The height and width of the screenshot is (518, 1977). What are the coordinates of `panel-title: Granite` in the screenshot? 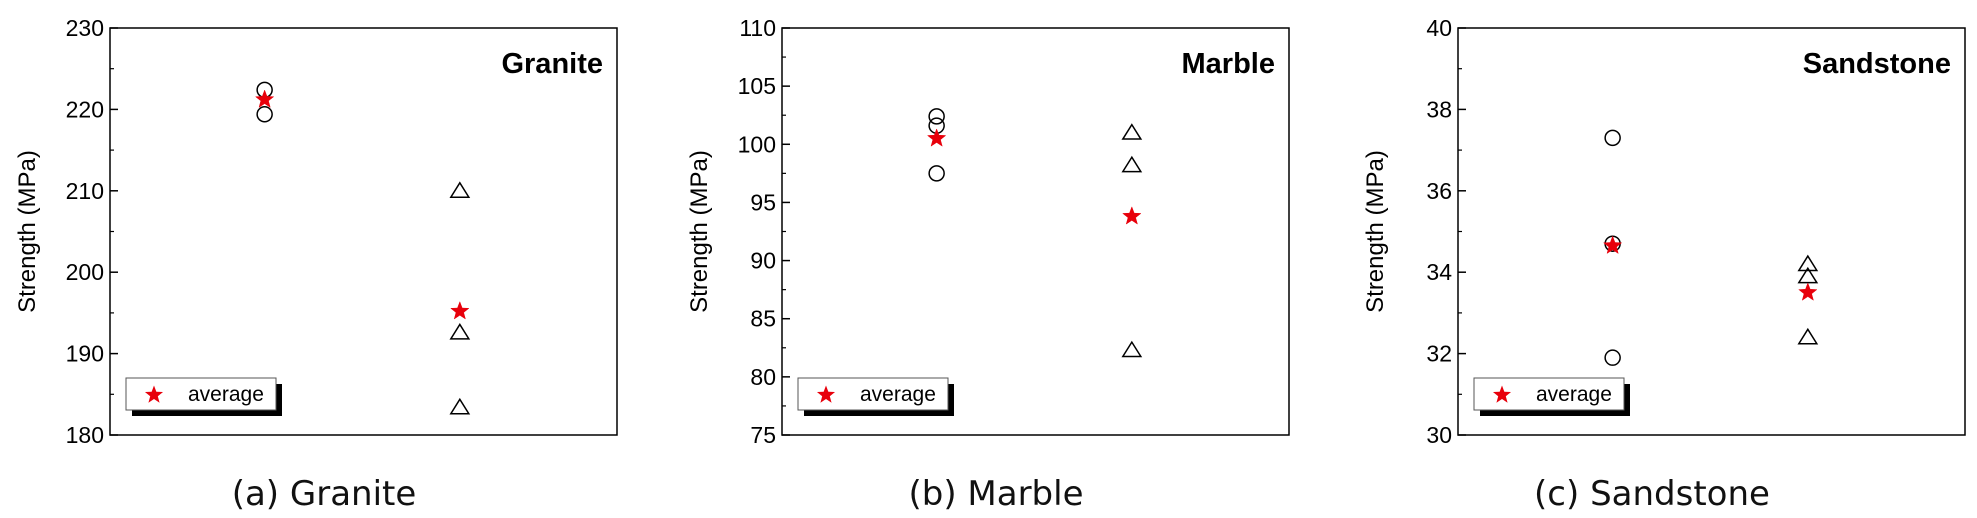 It's located at (552, 64).